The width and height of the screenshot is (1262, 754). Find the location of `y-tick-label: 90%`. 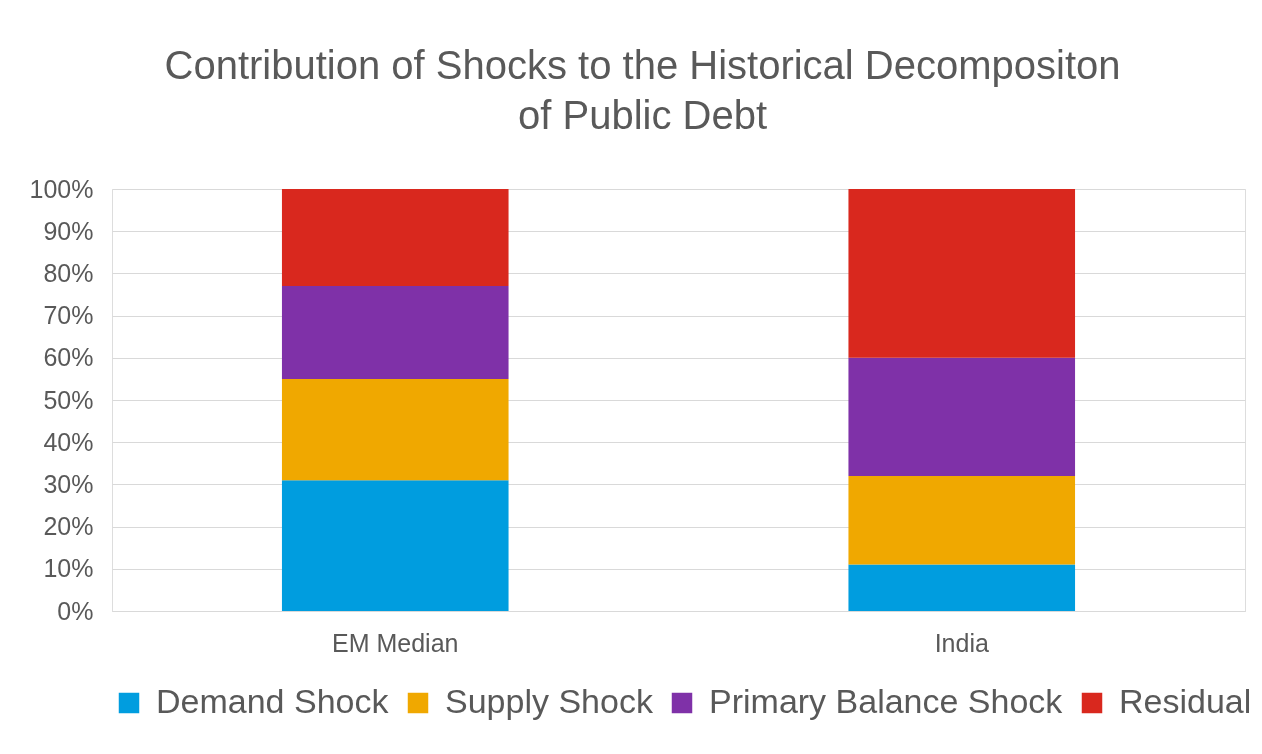

y-tick-label: 90% is located at coordinates (68, 230).